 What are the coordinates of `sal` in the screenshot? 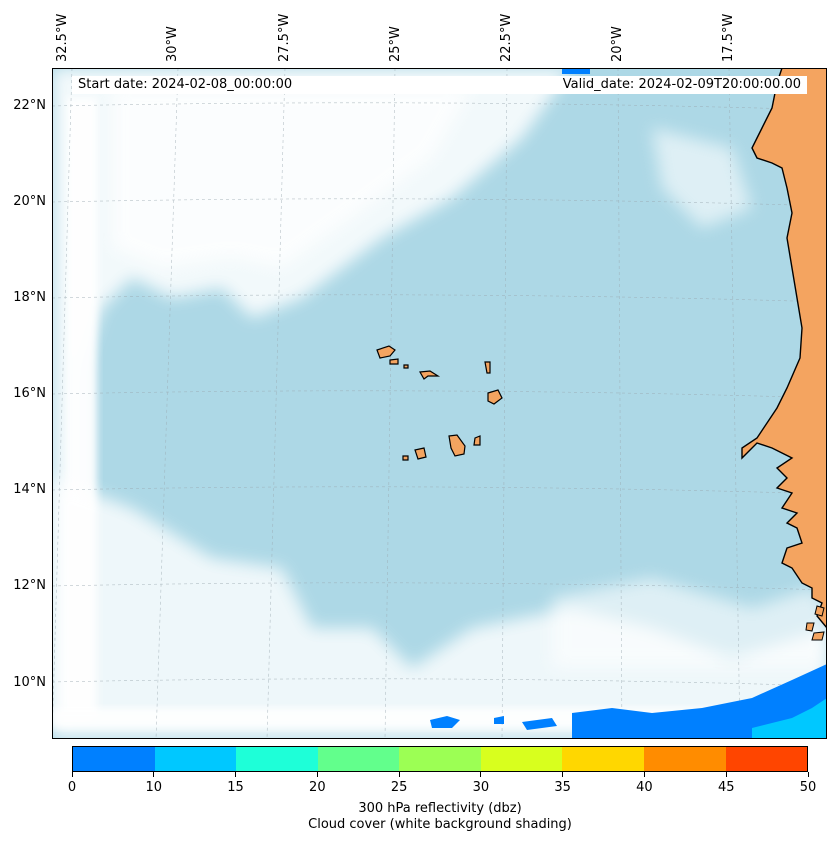 It's located at (487, 367).